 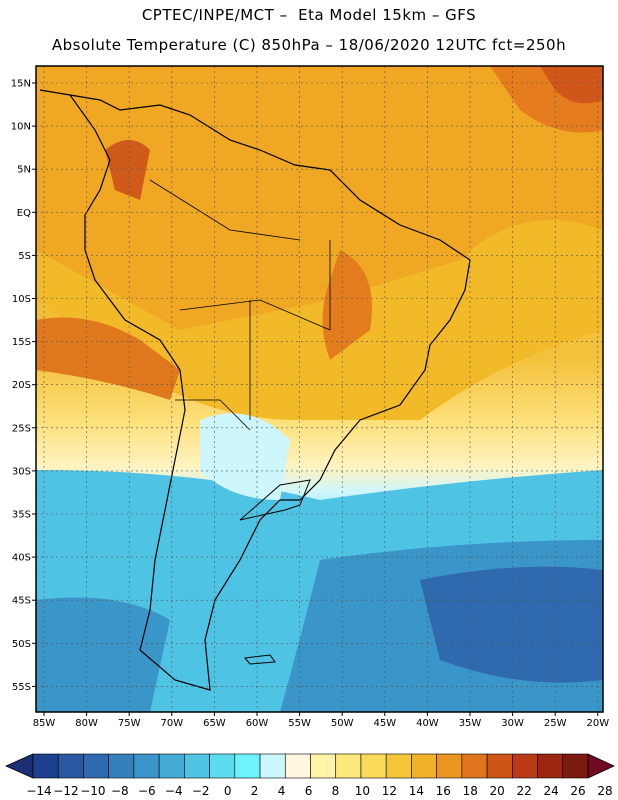 What do you see at coordinates (309, 791) in the screenshot?
I see `colorbar-label: 6` at bounding box center [309, 791].